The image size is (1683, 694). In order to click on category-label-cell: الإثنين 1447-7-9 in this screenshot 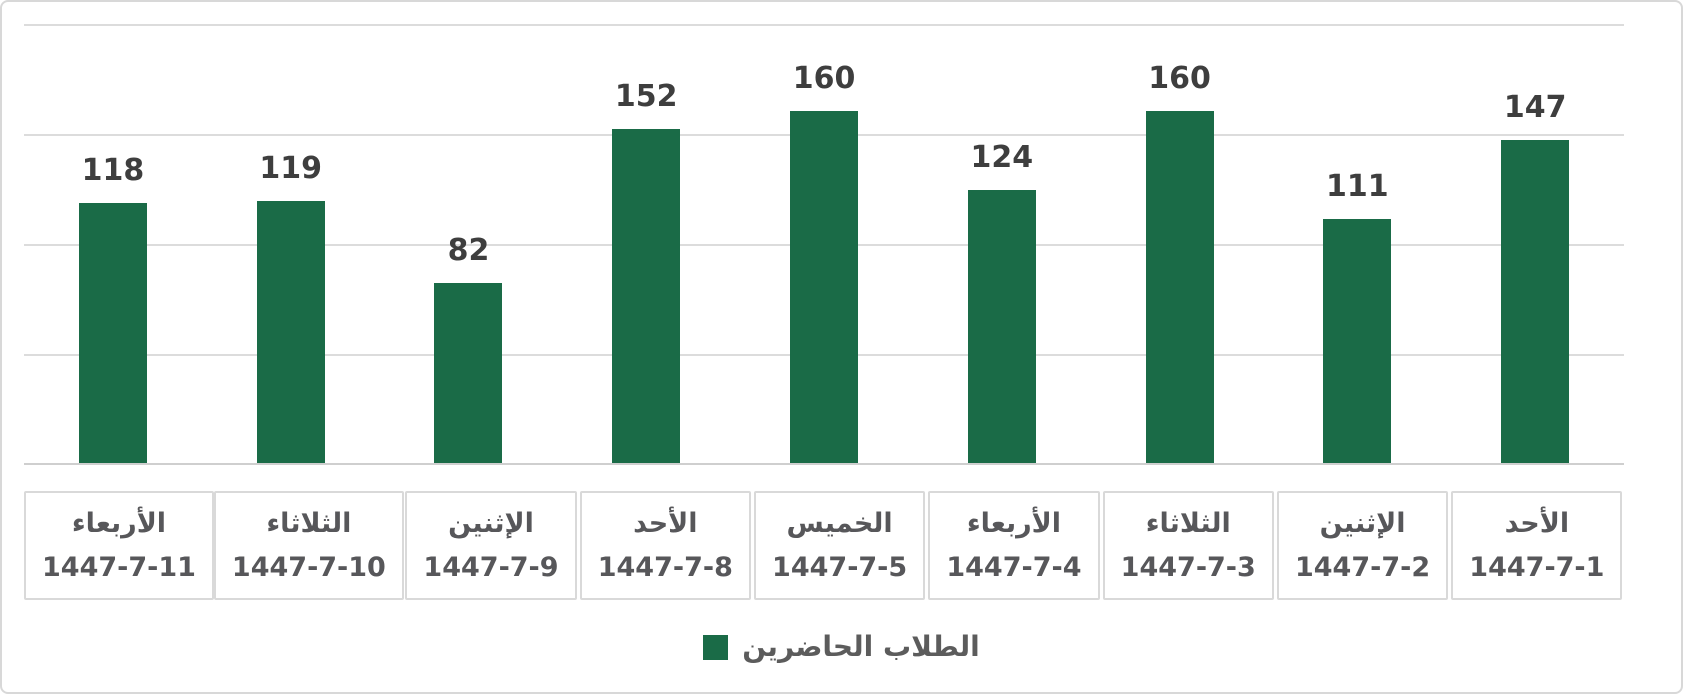, I will do `click(491, 546)`.